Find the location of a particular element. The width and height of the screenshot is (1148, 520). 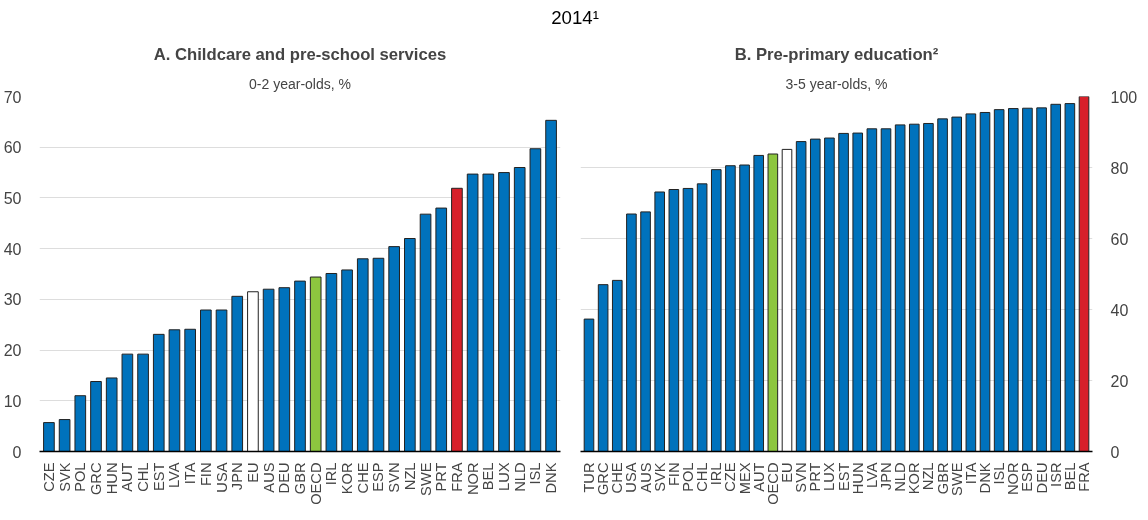

x-tick-label: BEL is located at coordinates (1069, 476).